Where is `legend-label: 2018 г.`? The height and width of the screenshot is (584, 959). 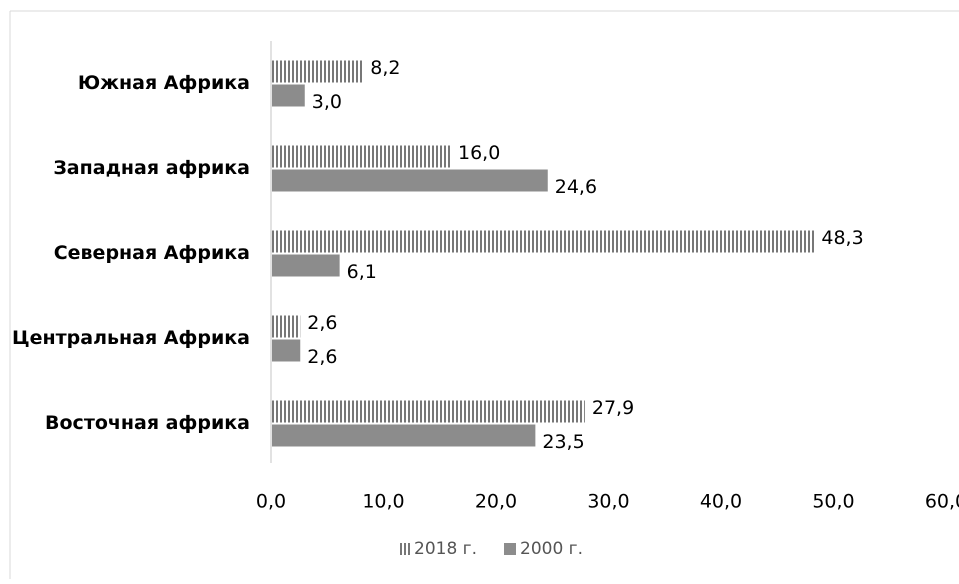 legend-label: 2018 г. is located at coordinates (445, 549).